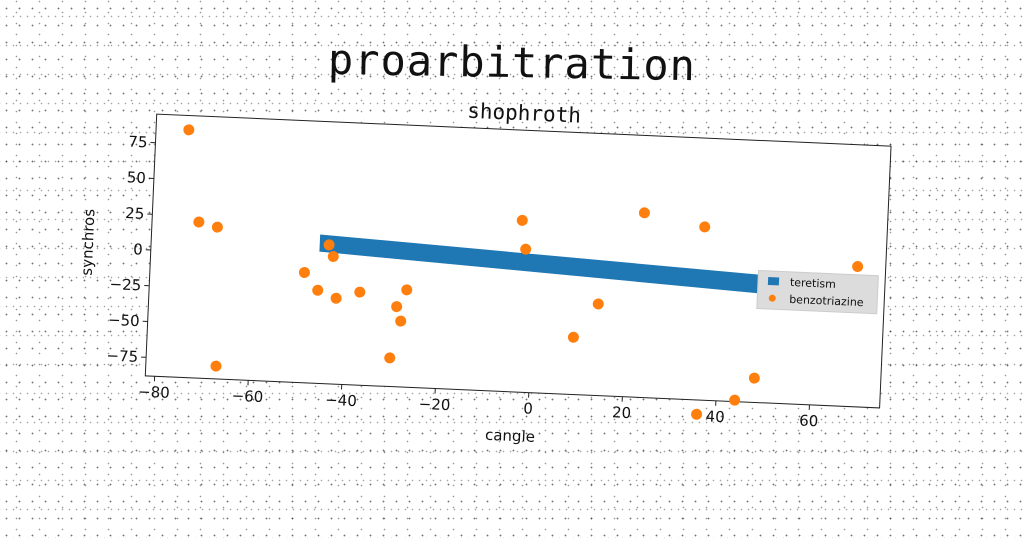  What do you see at coordinates (696, 414) in the screenshot?
I see `scatter-point` at bounding box center [696, 414].